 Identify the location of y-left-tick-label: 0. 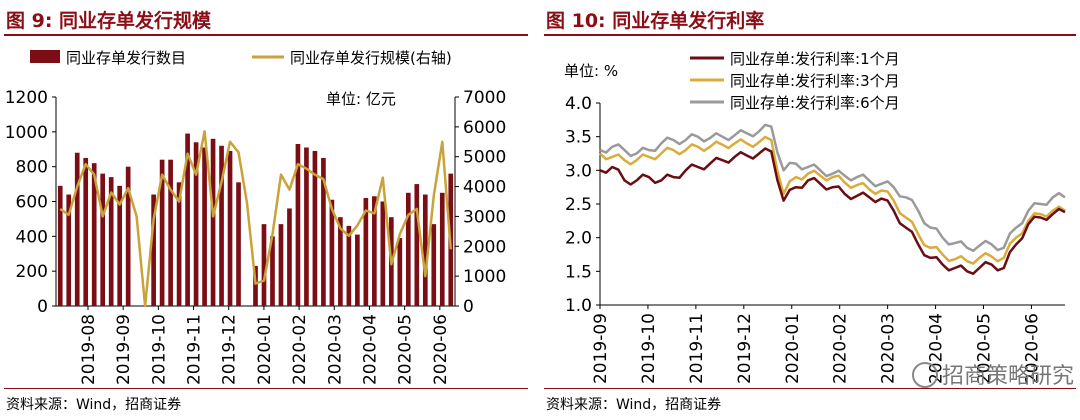
(42, 307).